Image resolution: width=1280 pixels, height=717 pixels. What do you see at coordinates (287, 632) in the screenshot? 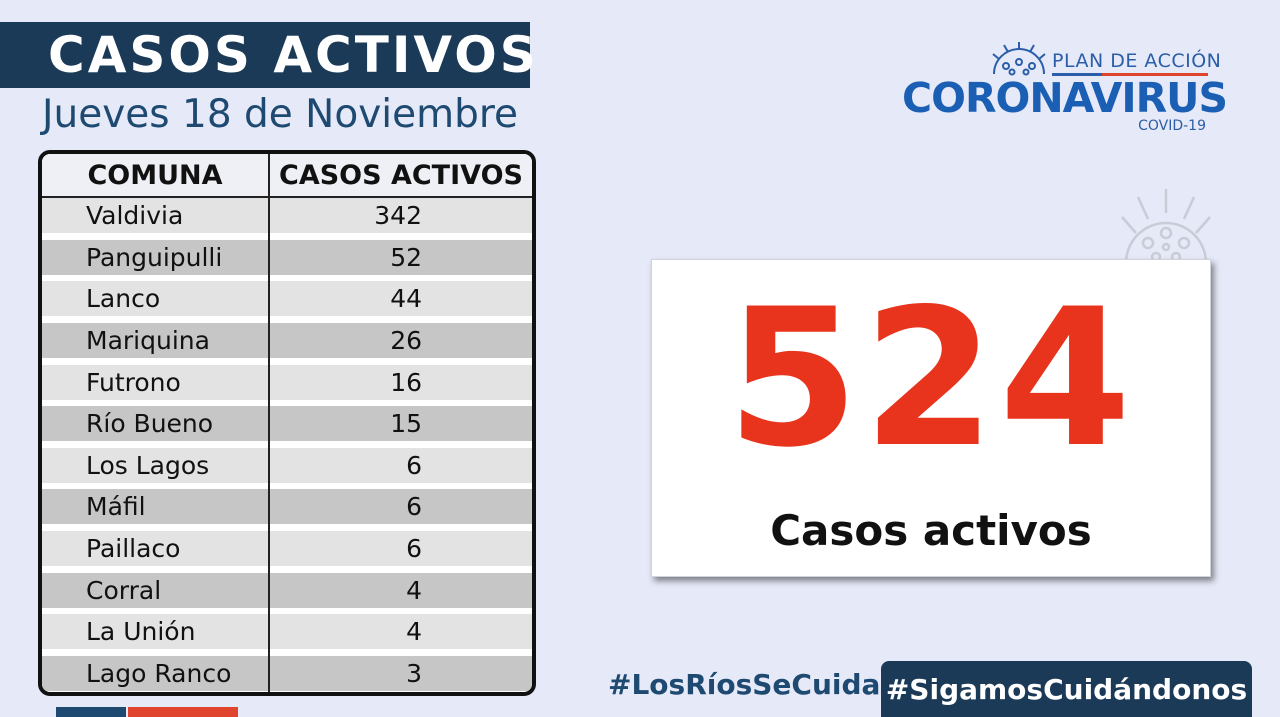
I see `table-row: La Unión 4` at bounding box center [287, 632].